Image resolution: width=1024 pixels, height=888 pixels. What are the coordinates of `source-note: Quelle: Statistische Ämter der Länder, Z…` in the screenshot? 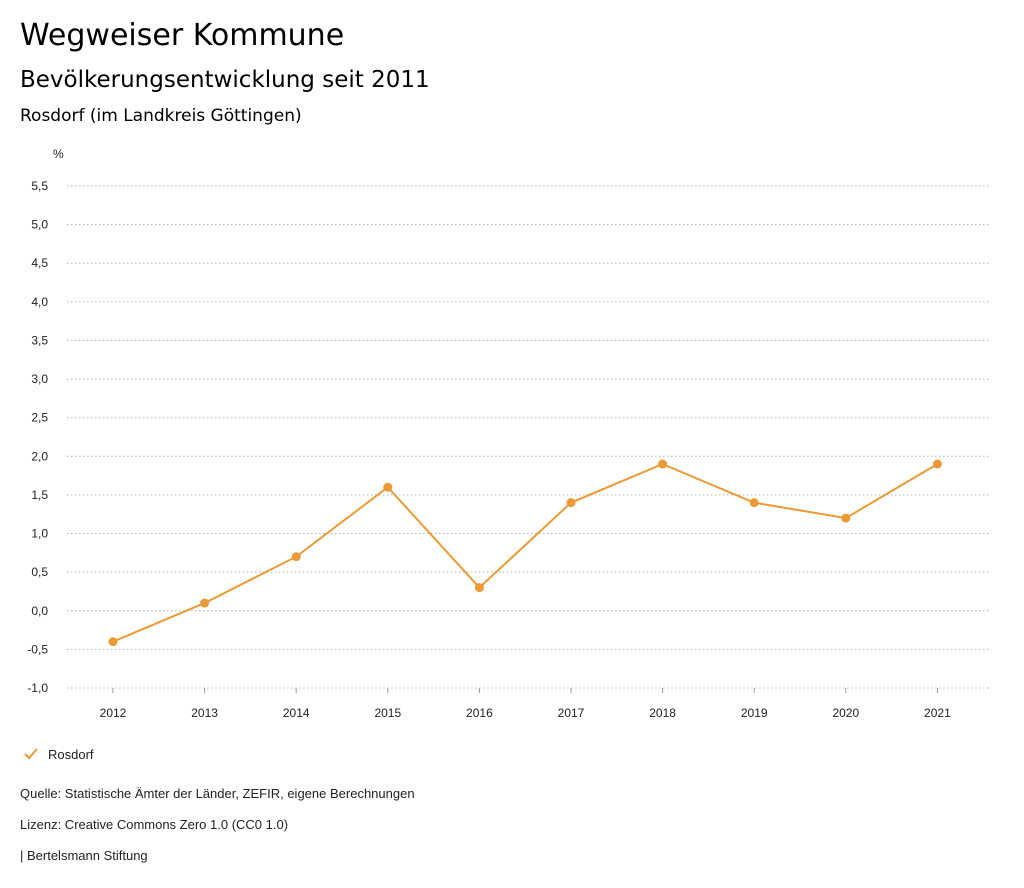 It's located at (217, 793).